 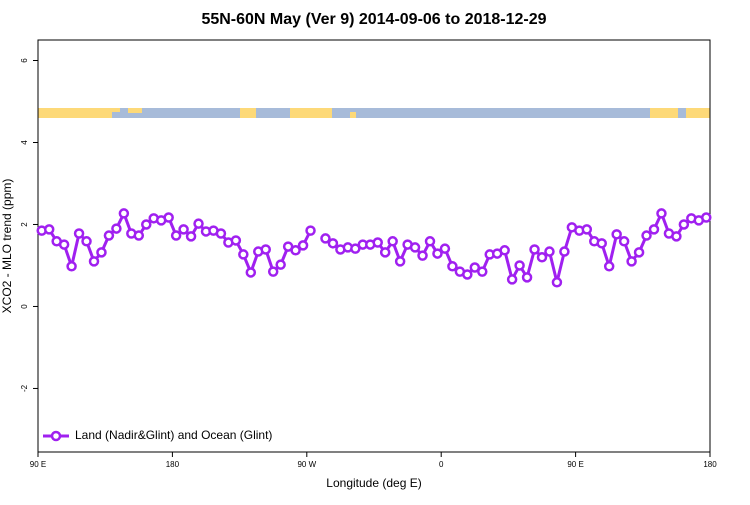 What do you see at coordinates (7, 246) in the screenshot?
I see `y-axis-label: XCO2 - MLO trend (ppm)` at bounding box center [7, 246].